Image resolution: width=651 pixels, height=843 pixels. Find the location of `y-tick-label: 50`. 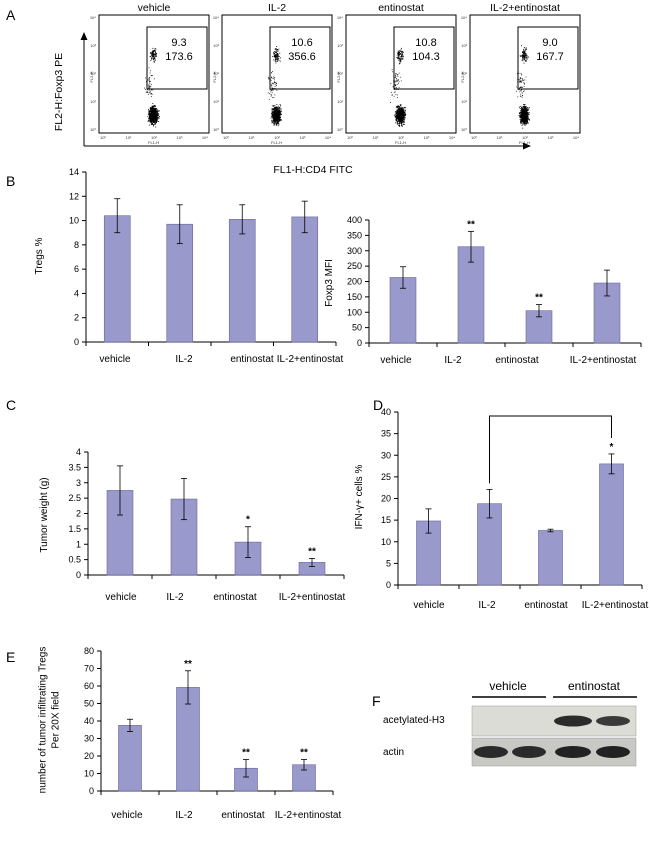

y-tick-label: 50 is located at coordinates (89, 704).